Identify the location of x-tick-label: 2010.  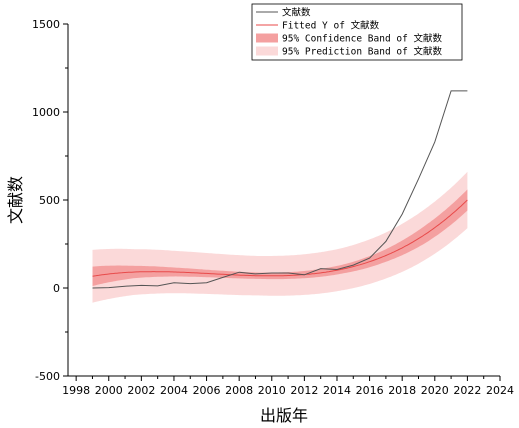
(272, 390).